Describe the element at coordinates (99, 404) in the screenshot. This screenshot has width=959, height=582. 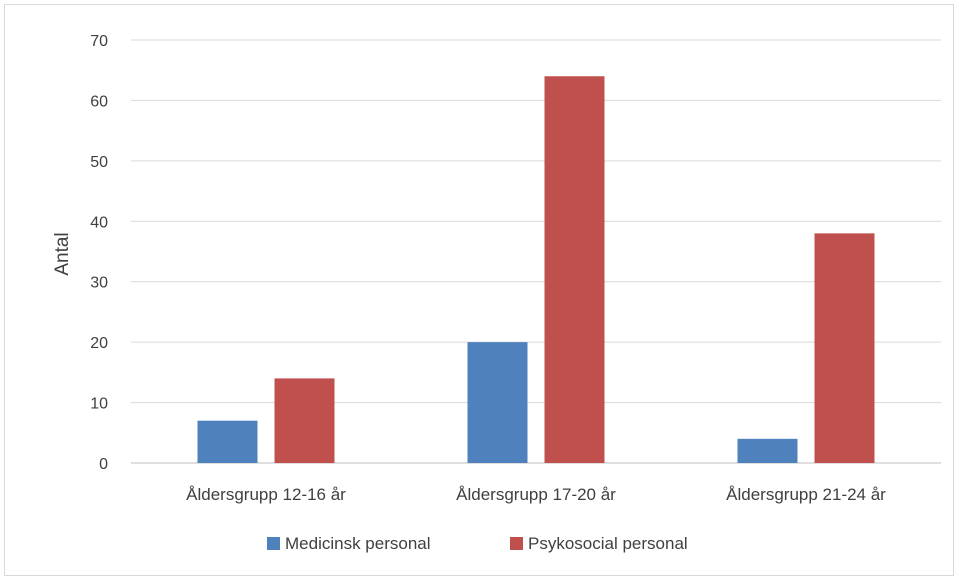
I see `y-tick-label: 10` at that location.